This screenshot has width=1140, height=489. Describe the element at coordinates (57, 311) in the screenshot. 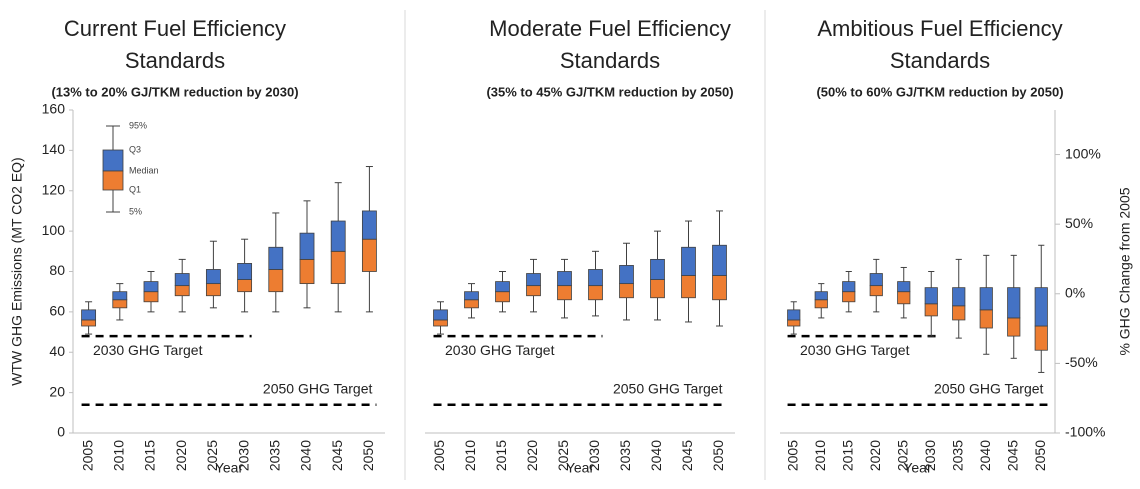

I see `y-tick-label: 60` at that location.